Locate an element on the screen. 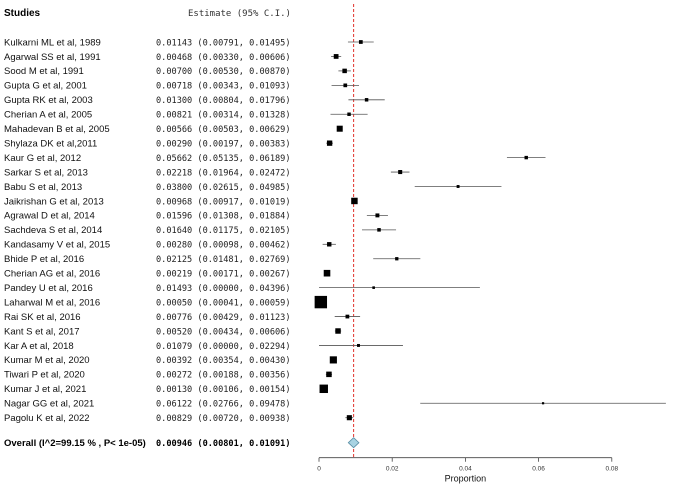 The image size is (677, 491). study-label: Rai SK et al, 2016 is located at coordinates (42, 317).